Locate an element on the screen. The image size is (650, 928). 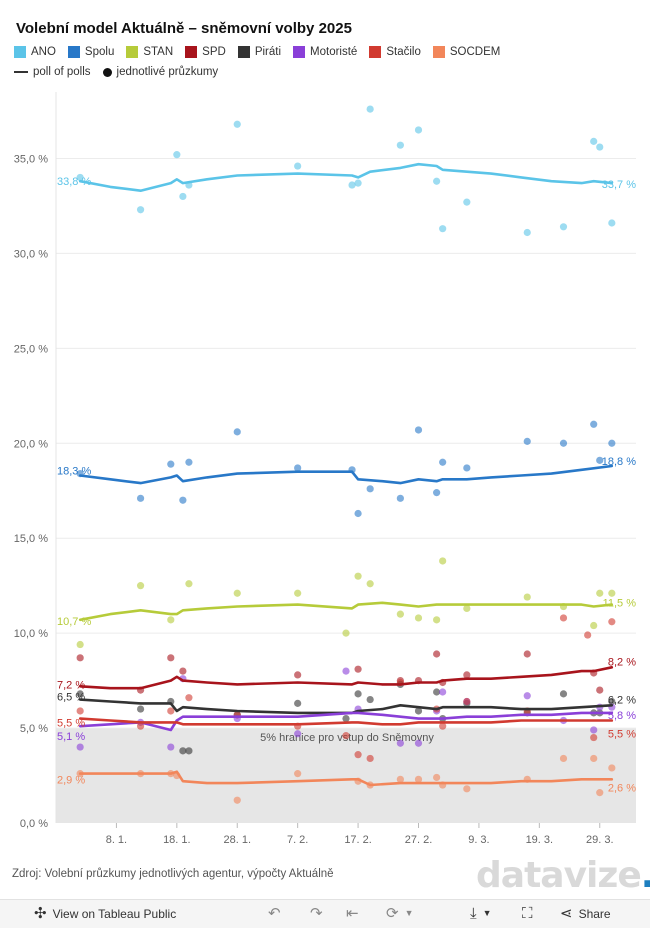
revert-button: ⇤ is located at coordinates (352, 913).